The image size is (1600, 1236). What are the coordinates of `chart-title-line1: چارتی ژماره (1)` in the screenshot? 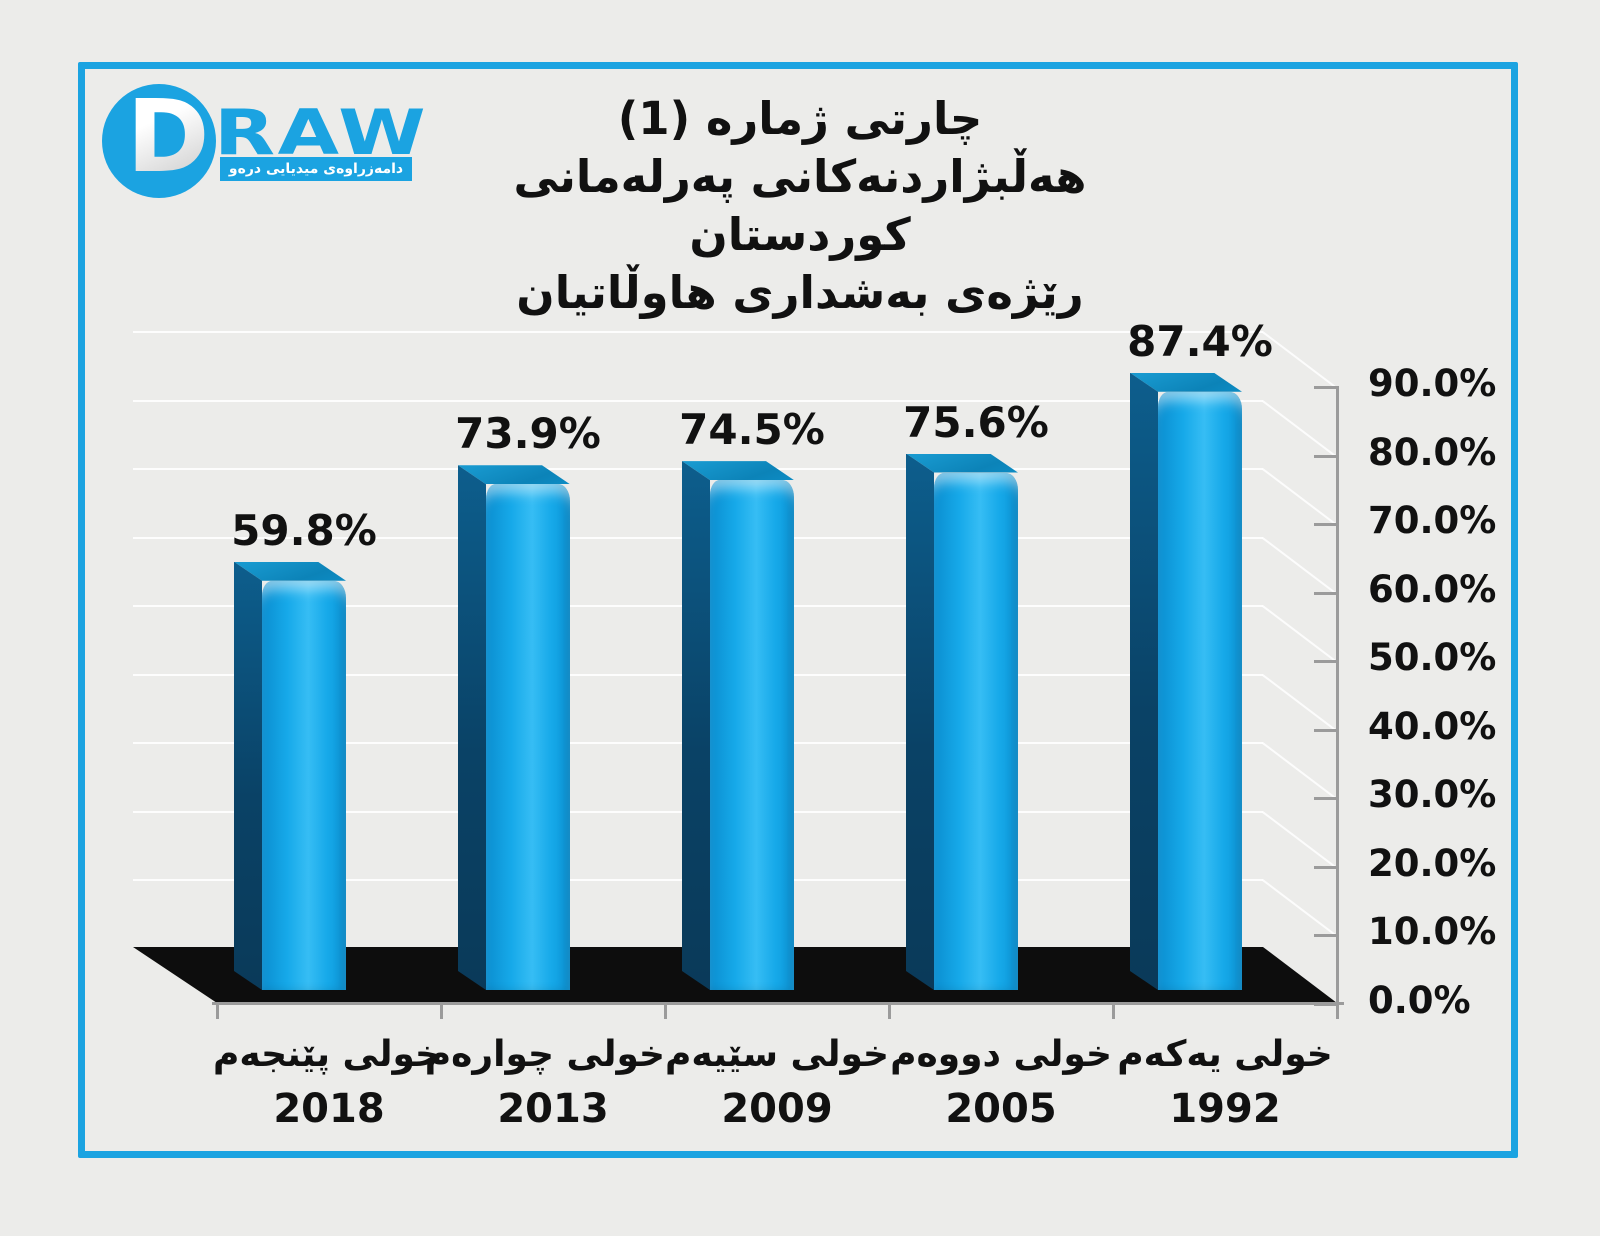 It's located at (800, 118).